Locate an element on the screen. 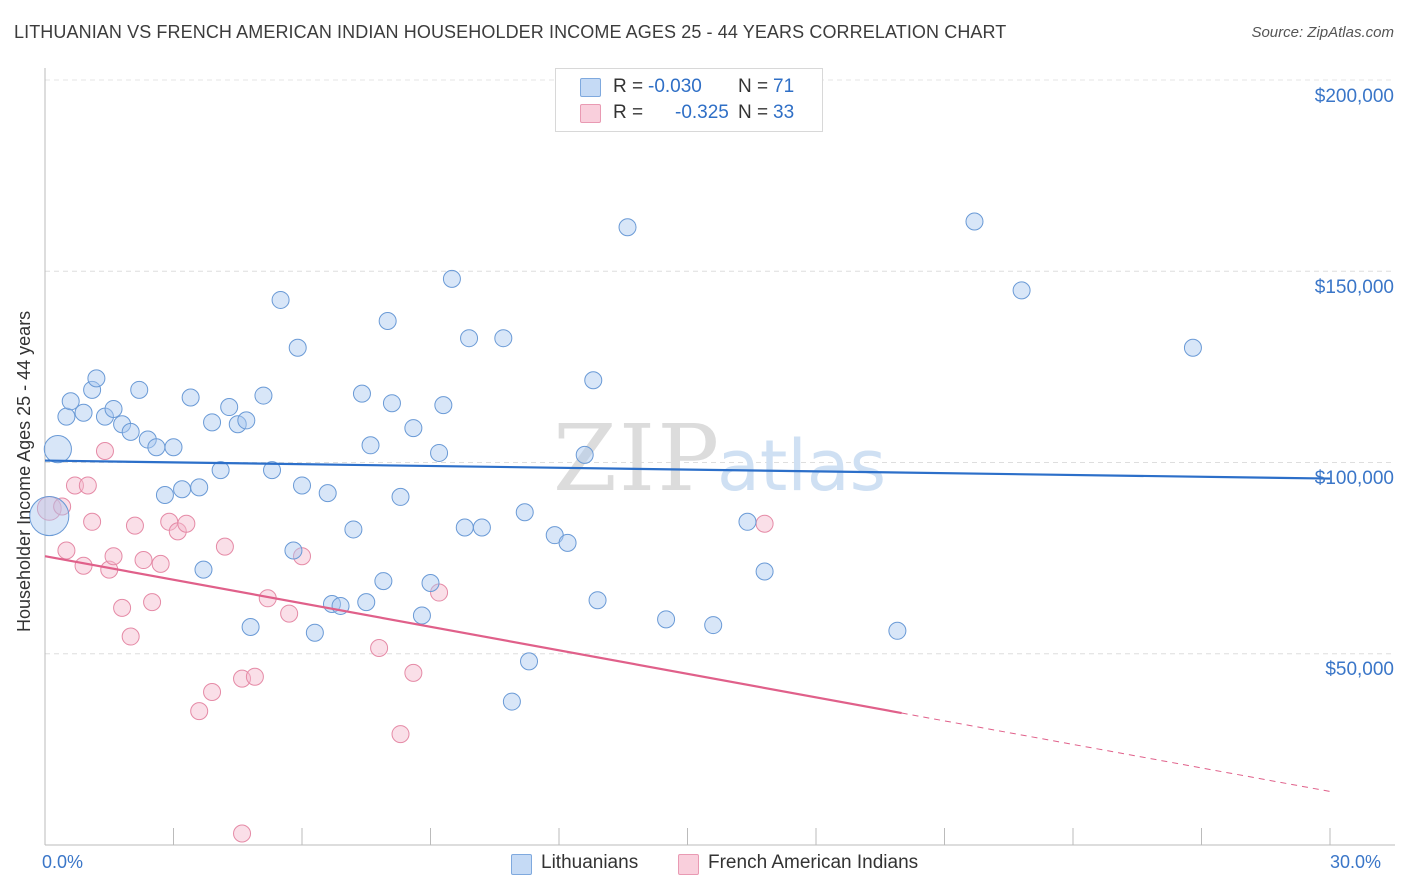 The height and width of the screenshot is (892, 1406). source-credit: Source: ZipAtlas.com is located at coordinates (1322, 32).